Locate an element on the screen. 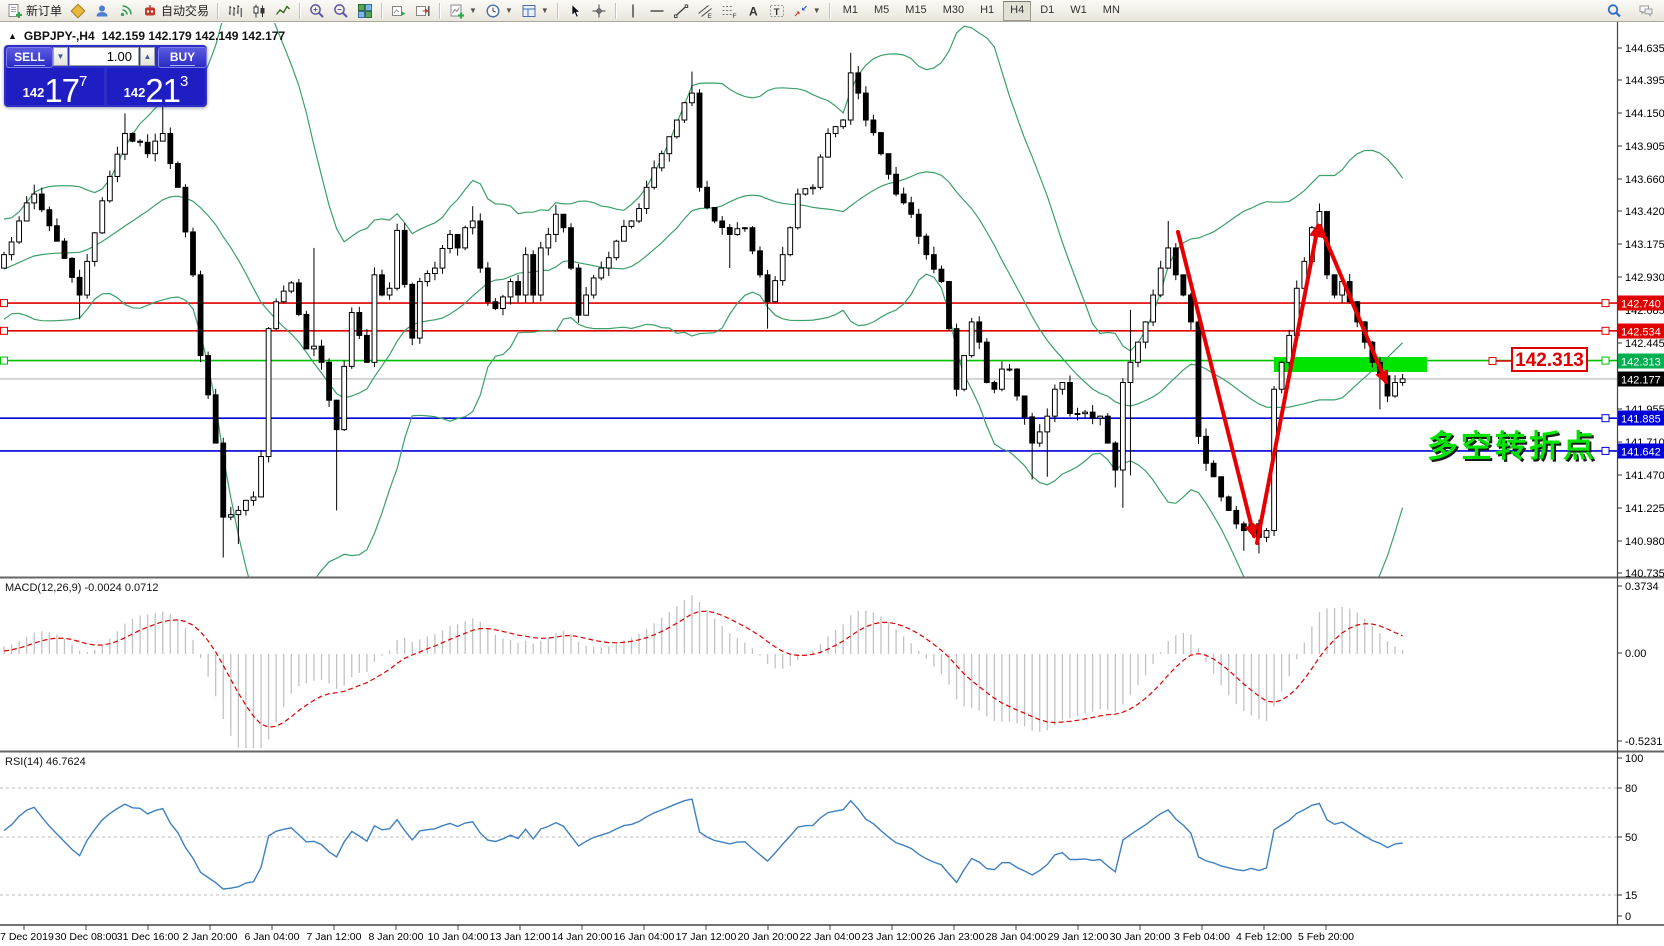 The image size is (1664, 946). svg-text: T is located at coordinates (777, 11).